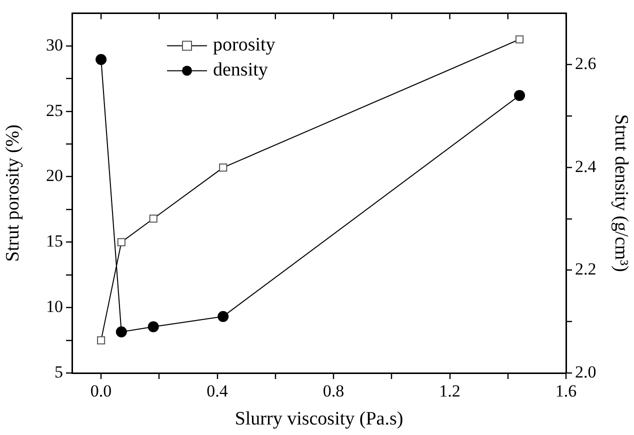  I want to click on y2-tick-label: 2.6, so click(585, 64).